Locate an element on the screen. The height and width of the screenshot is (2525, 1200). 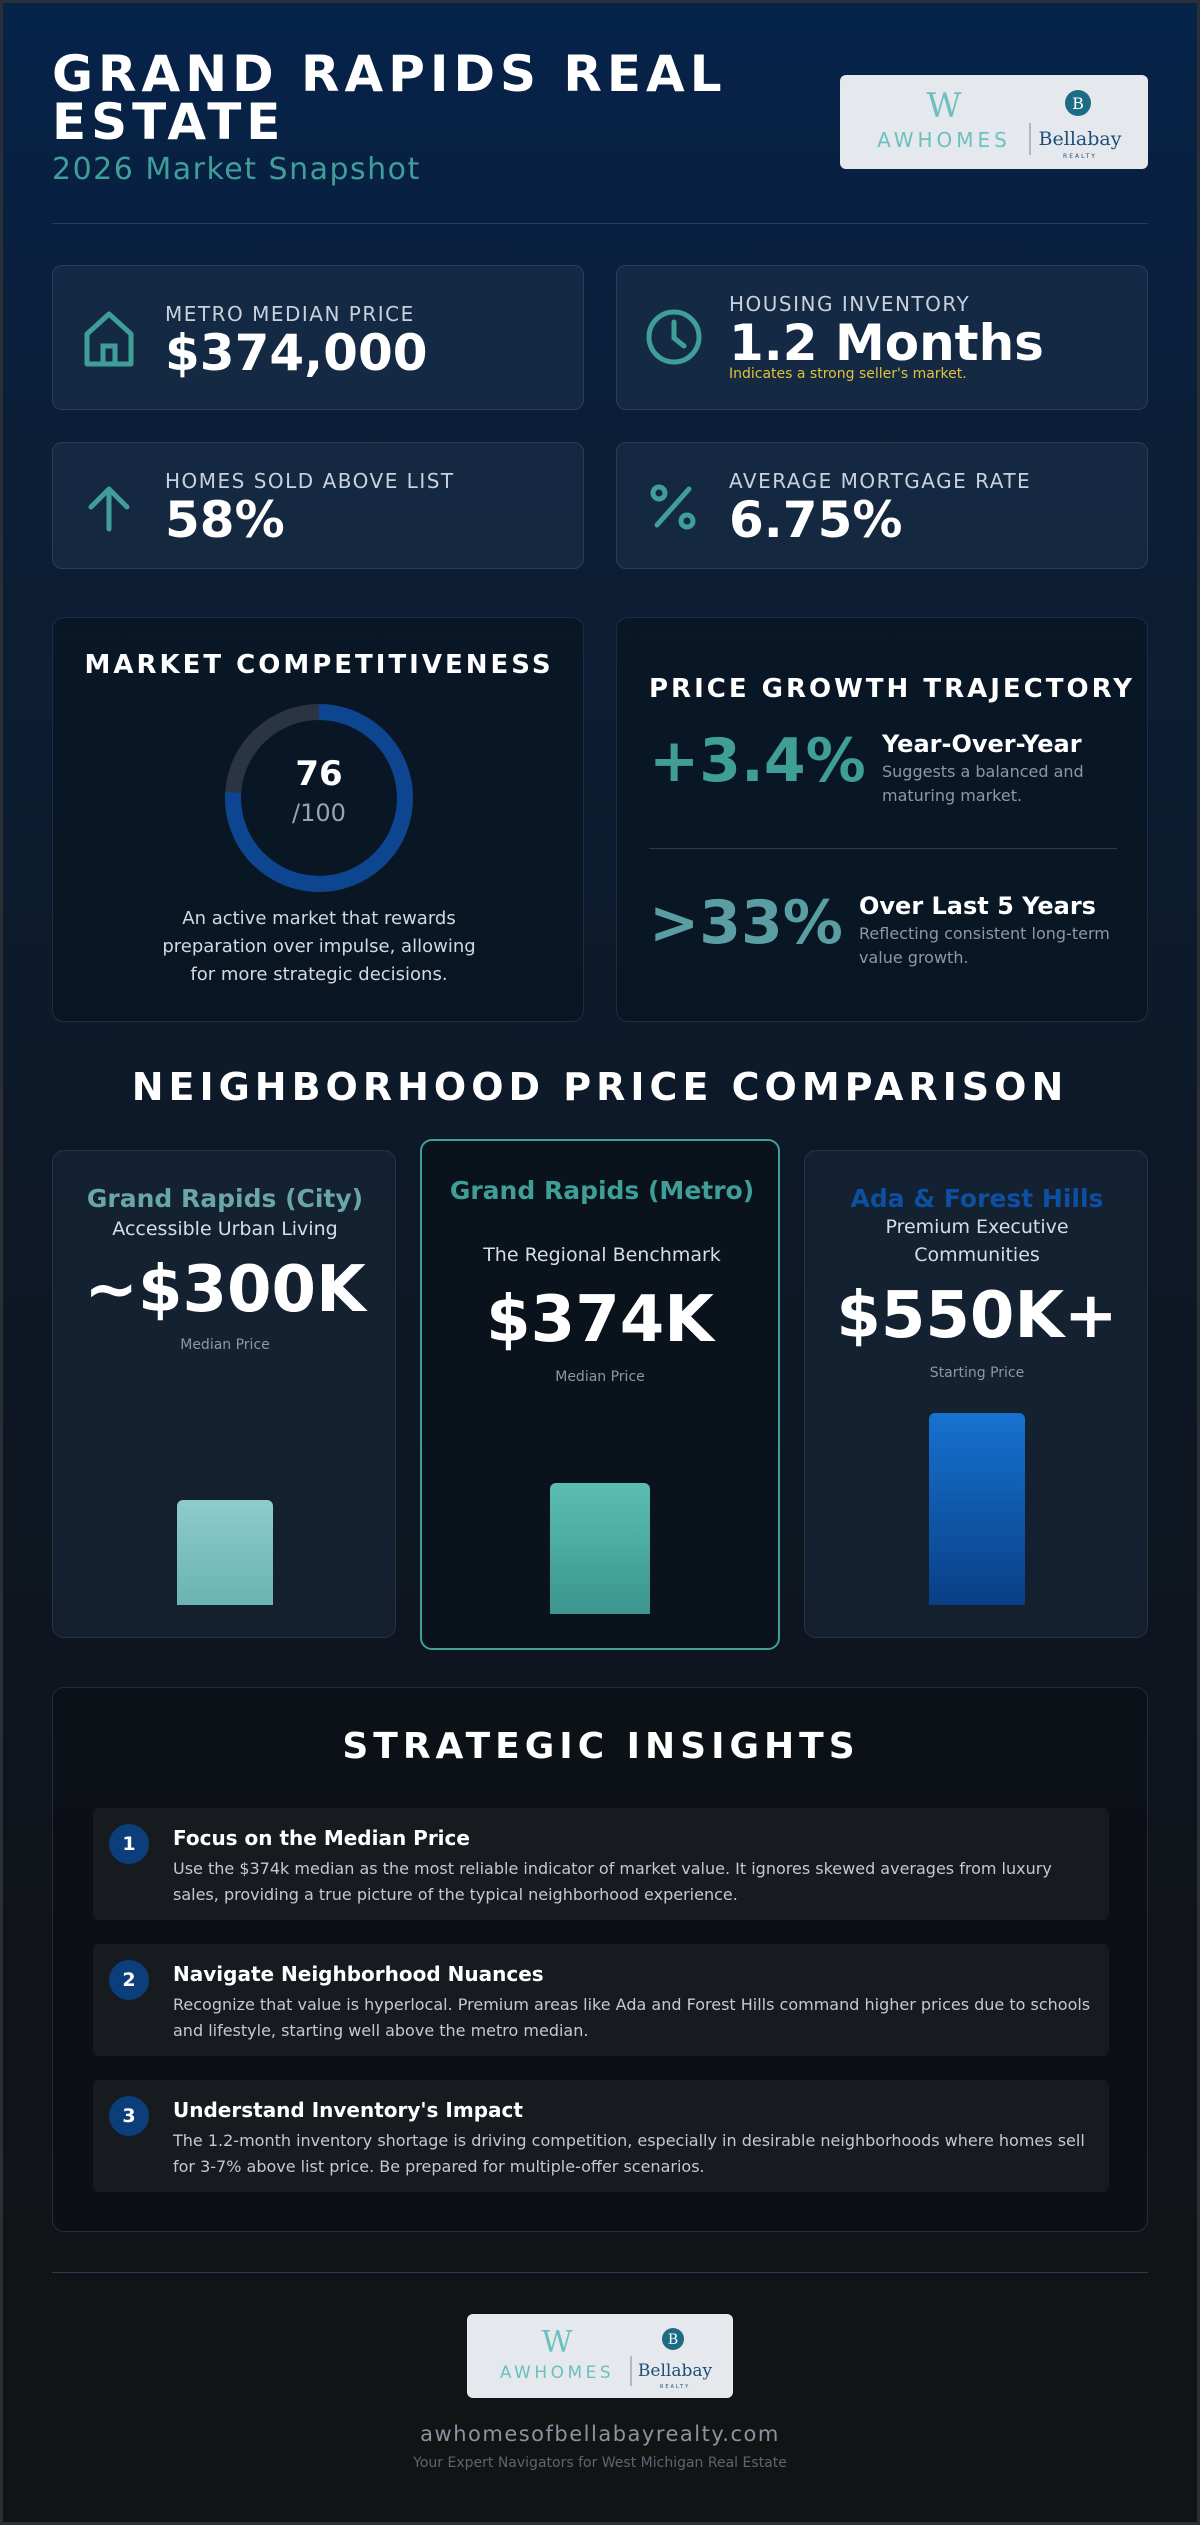
logo-seal-letter: B is located at coordinates (1078, 103).